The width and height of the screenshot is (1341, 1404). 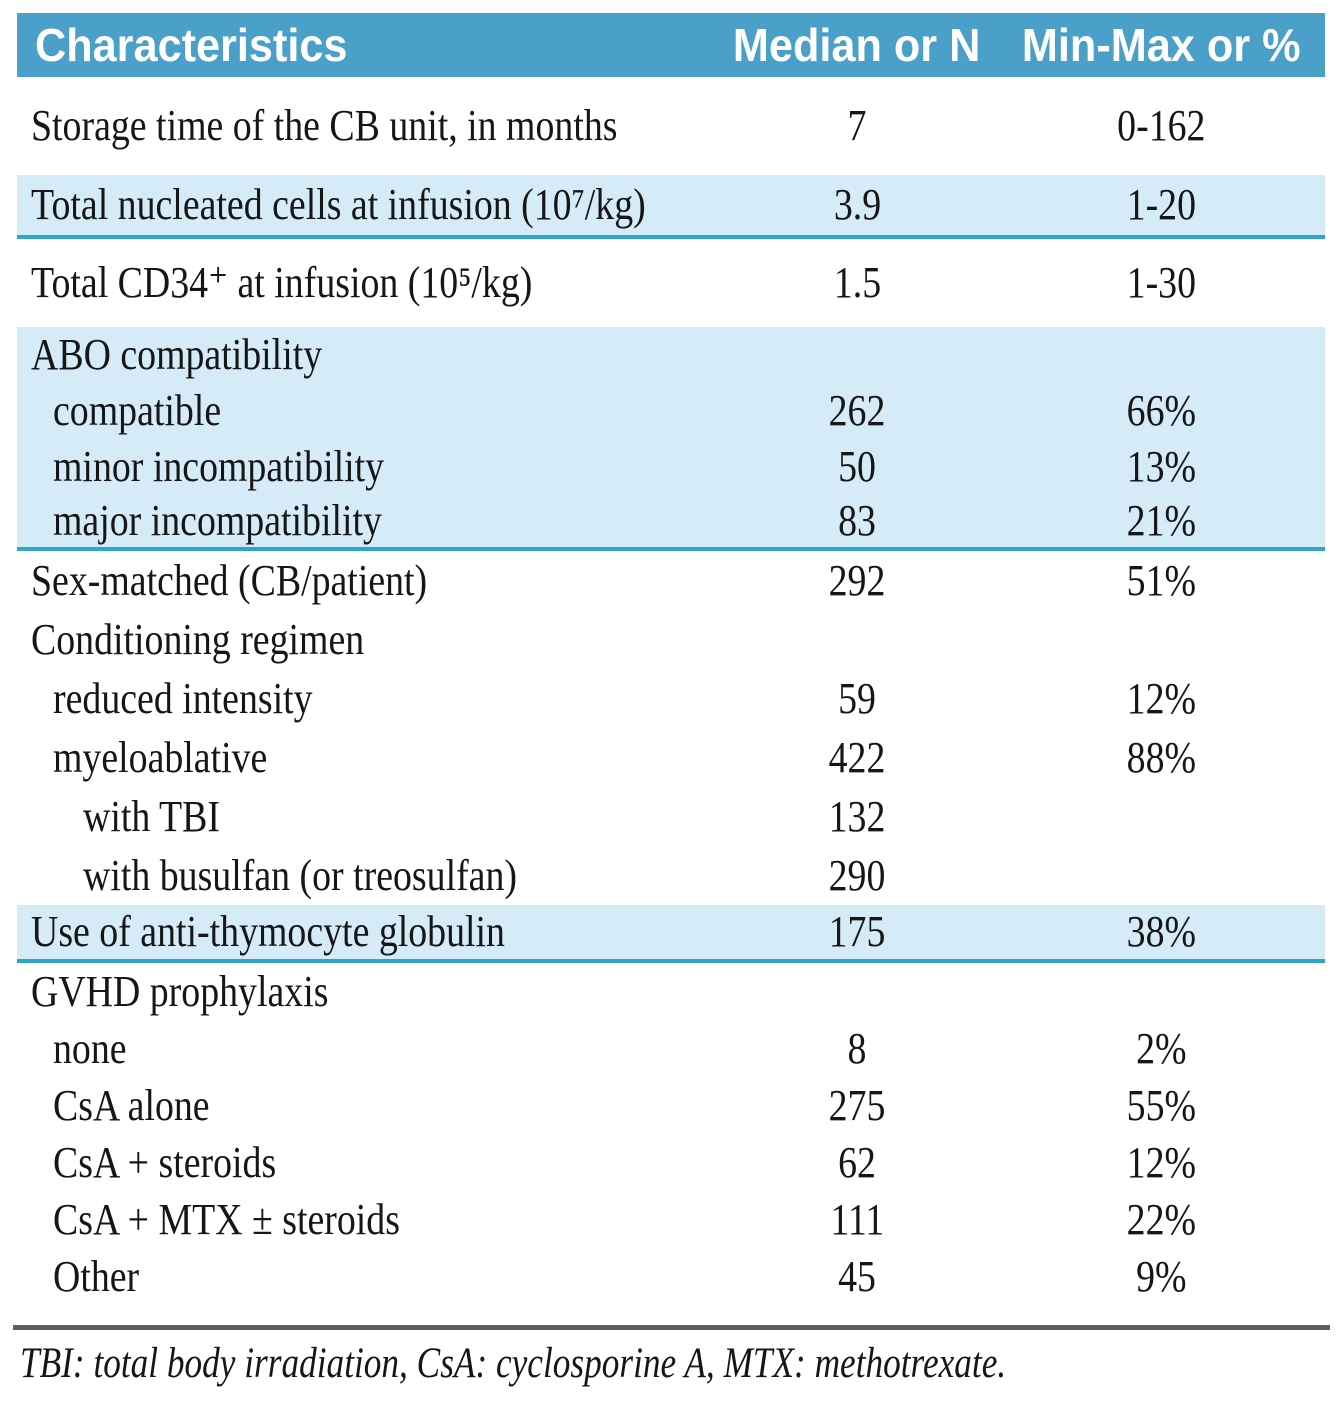 What do you see at coordinates (367, 991) in the screenshot?
I see `characteristic-cell: GVHD prophylaxis` at bounding box center [367, 991].